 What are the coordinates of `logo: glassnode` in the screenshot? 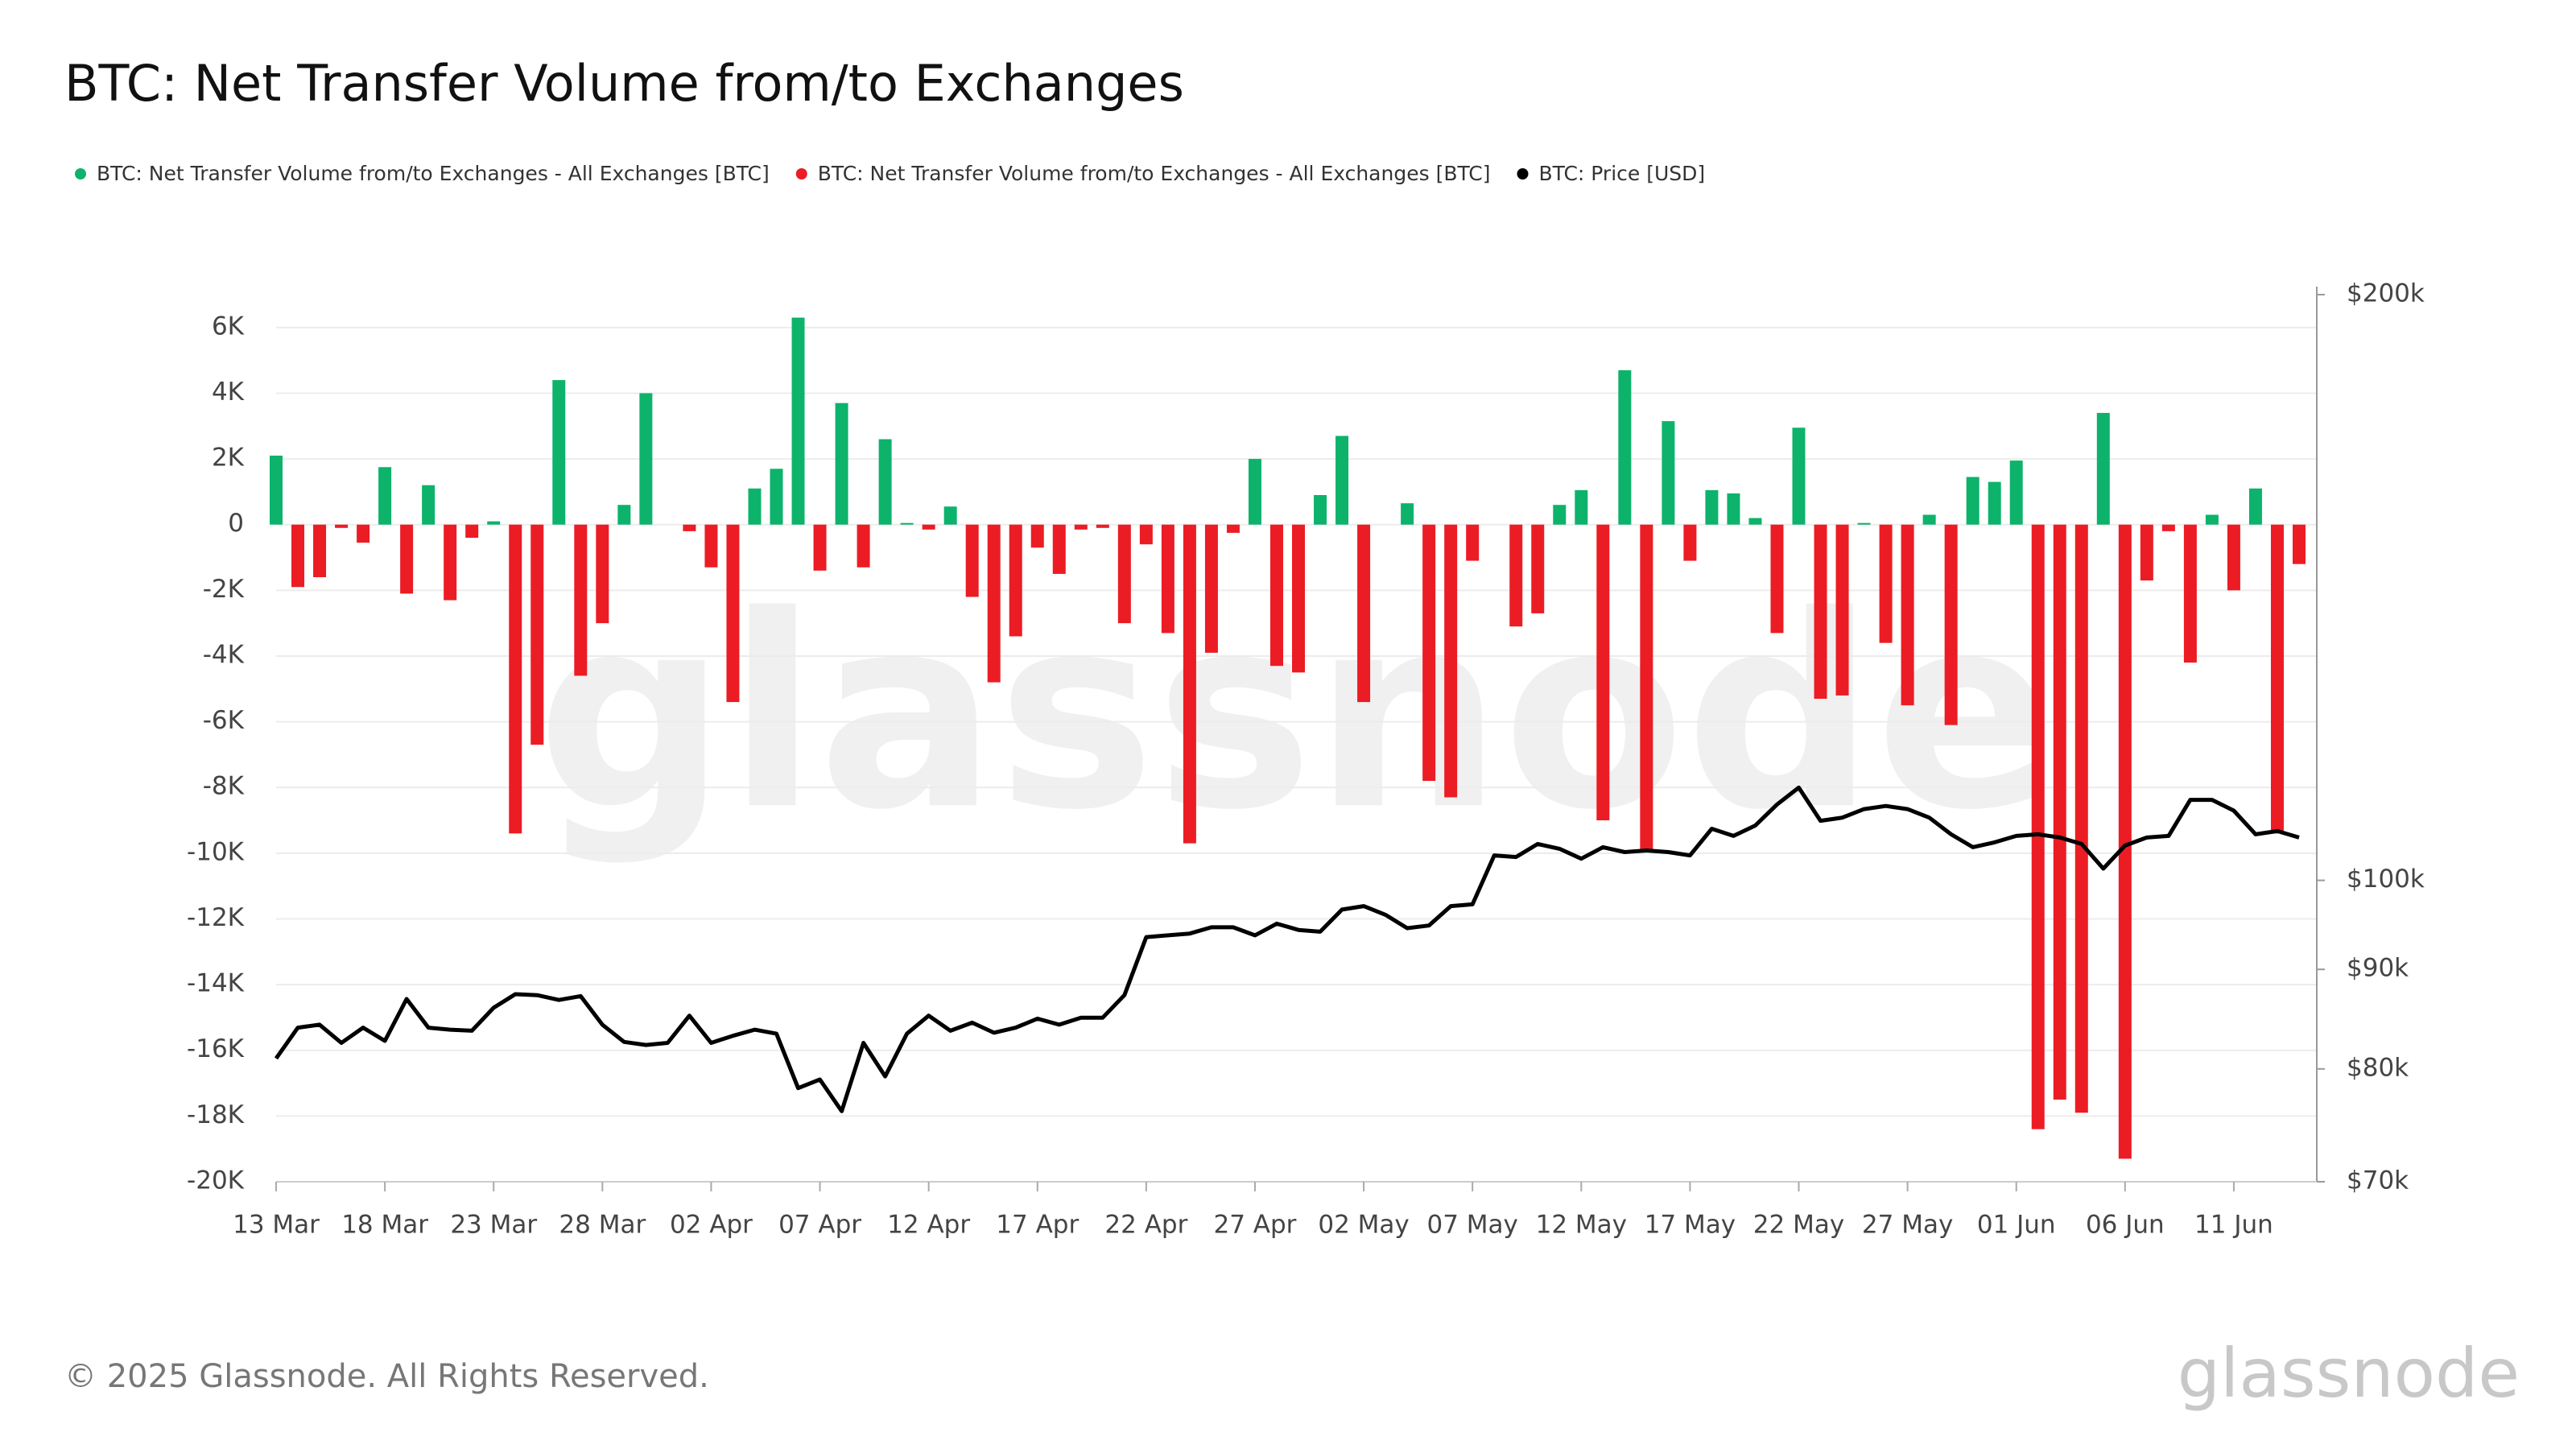 It's located at (2349, 1373).